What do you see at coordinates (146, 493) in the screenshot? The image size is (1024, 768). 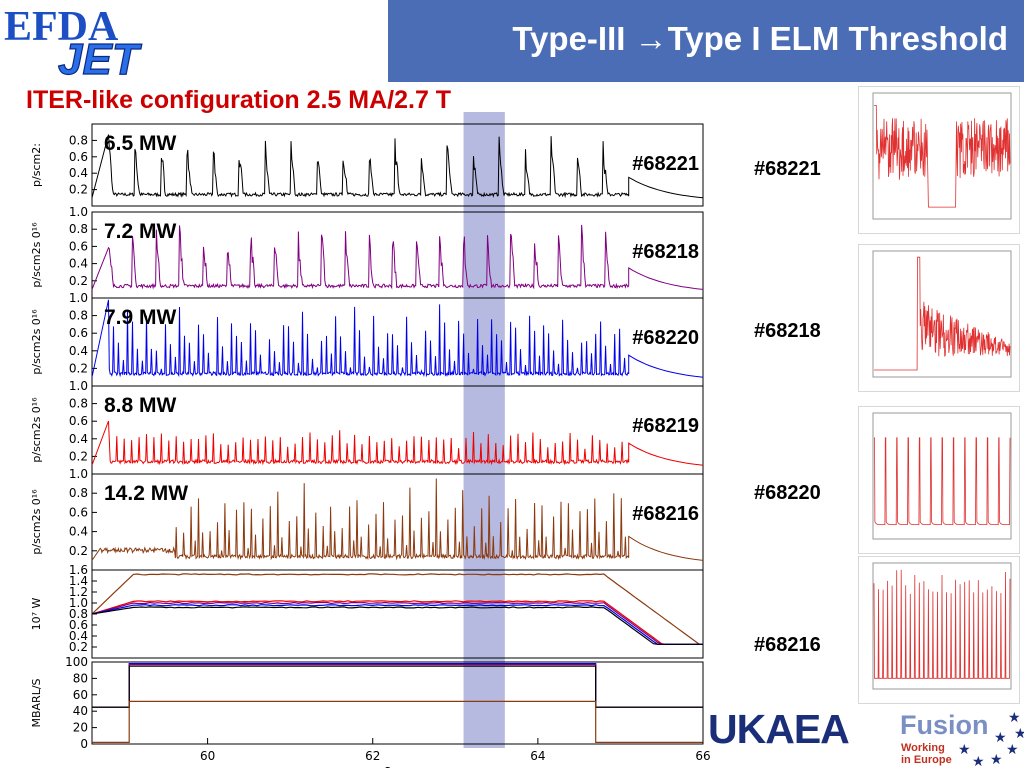 I see `power-label: 14.2 MW` at bounding box center [146, 493].